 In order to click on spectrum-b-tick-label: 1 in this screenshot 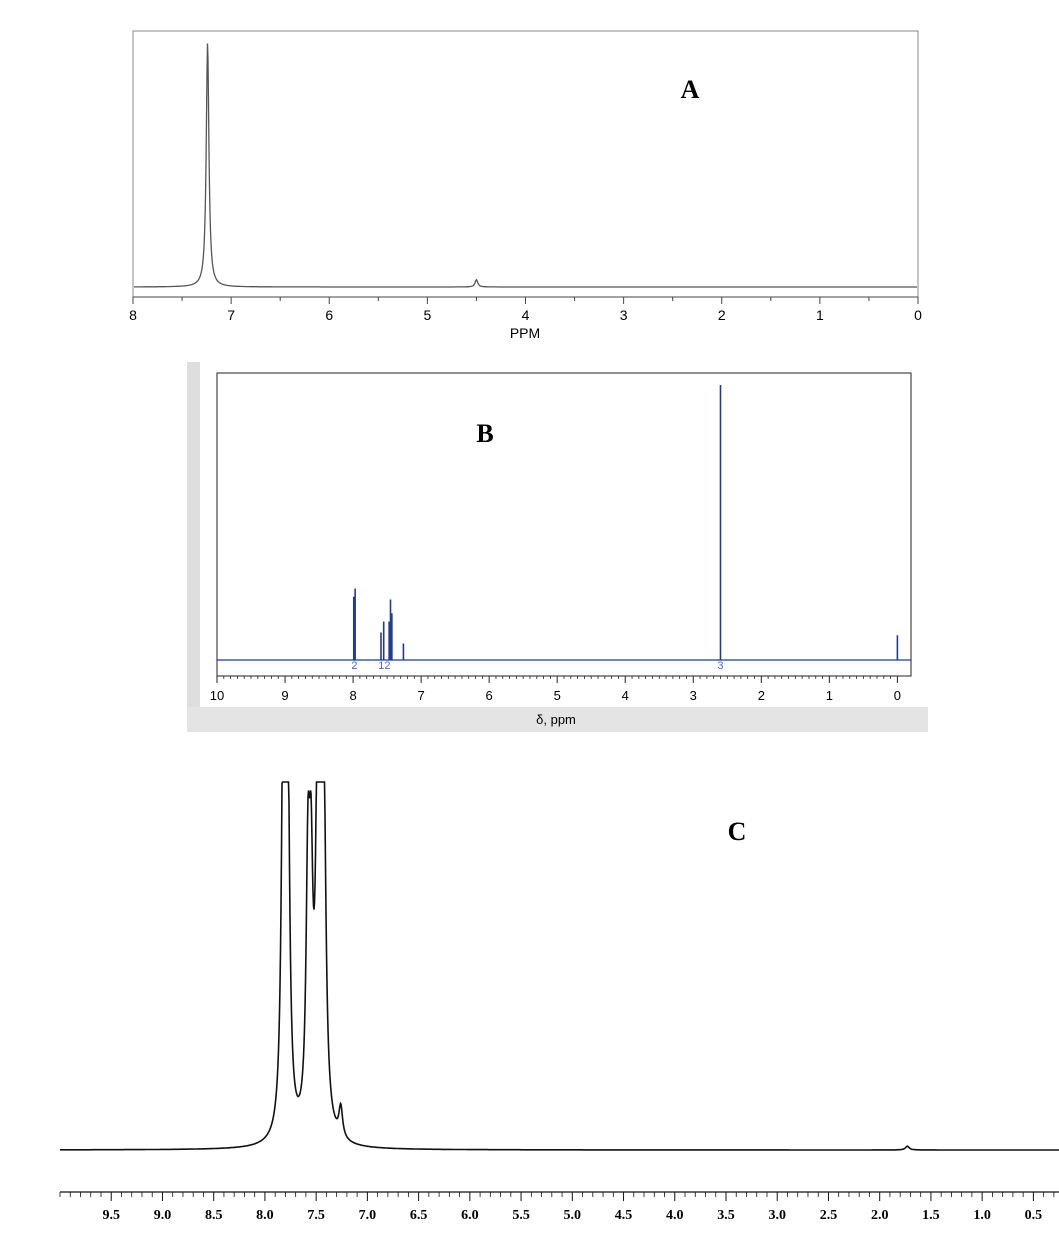, I will do `click(829, 695)`.